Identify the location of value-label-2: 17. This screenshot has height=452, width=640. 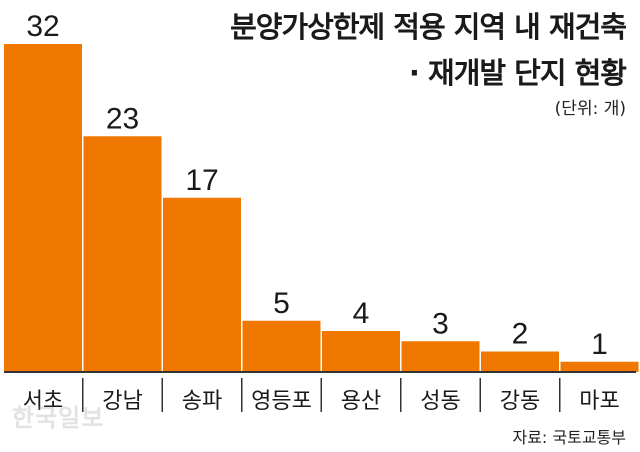
(201, 180).